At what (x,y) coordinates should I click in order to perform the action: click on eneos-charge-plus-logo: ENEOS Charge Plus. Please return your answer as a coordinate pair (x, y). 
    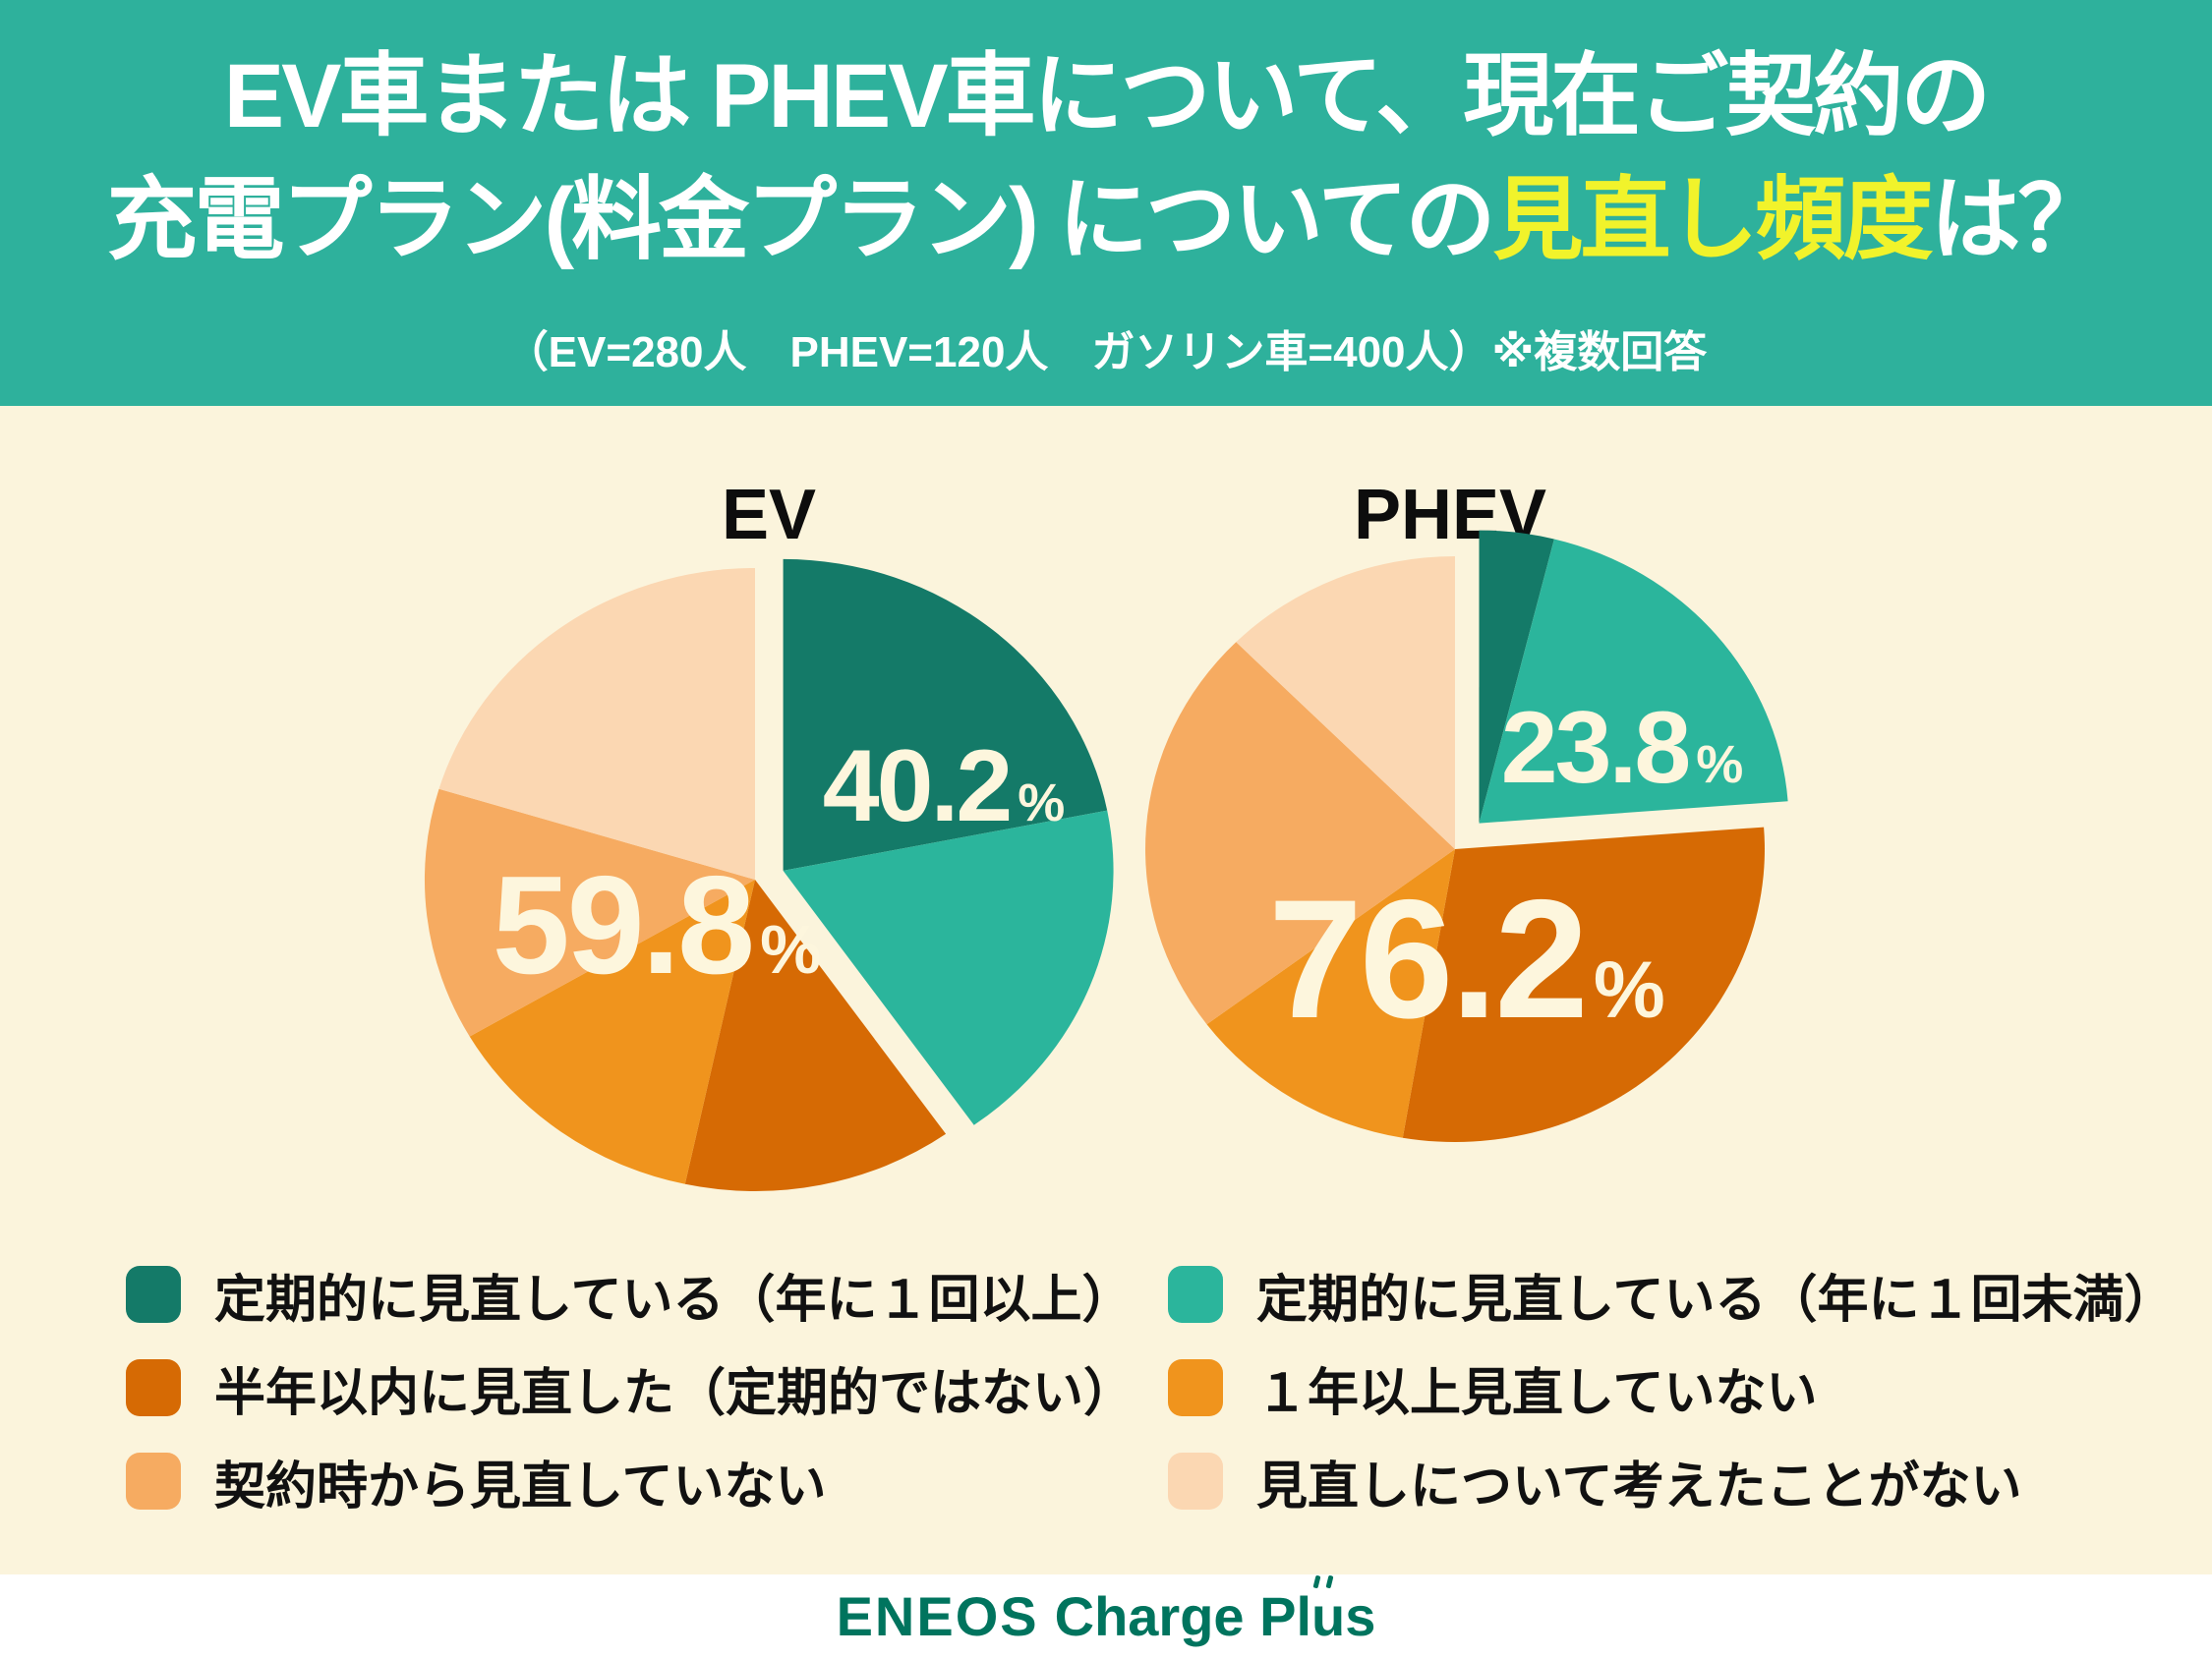
    Looking at the image, I should click on (1106, 1616).